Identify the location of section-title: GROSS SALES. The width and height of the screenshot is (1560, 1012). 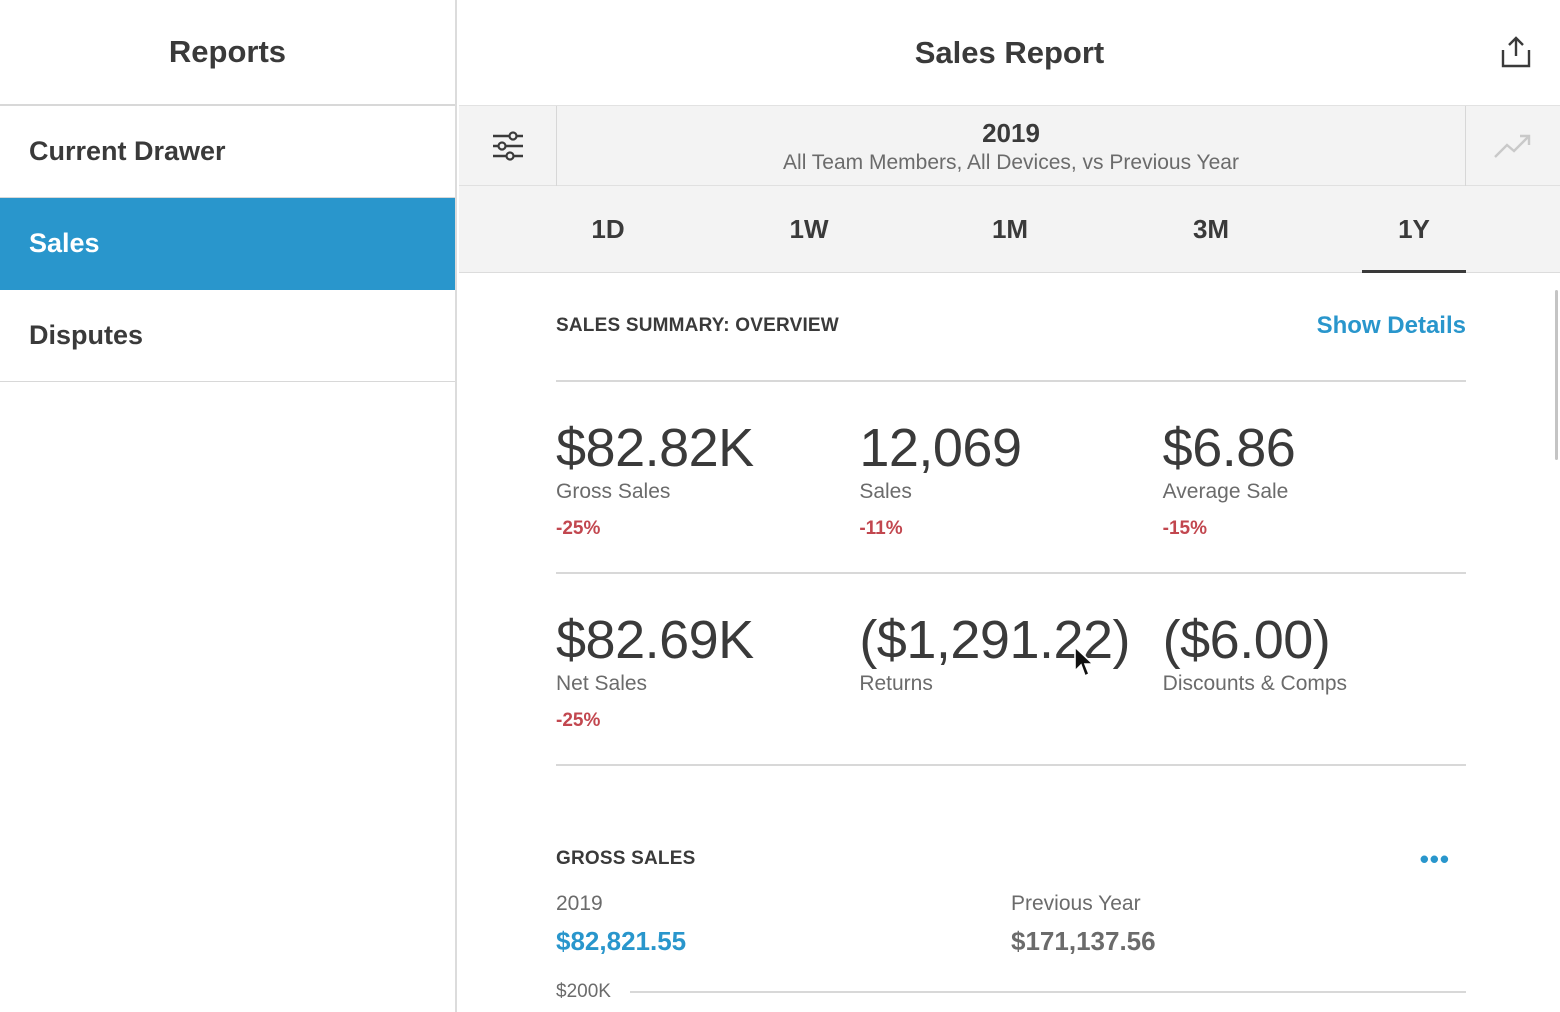
(626, 858).